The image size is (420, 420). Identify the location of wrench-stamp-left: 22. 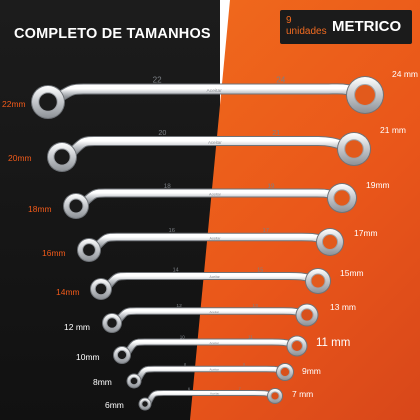
(158, 79).